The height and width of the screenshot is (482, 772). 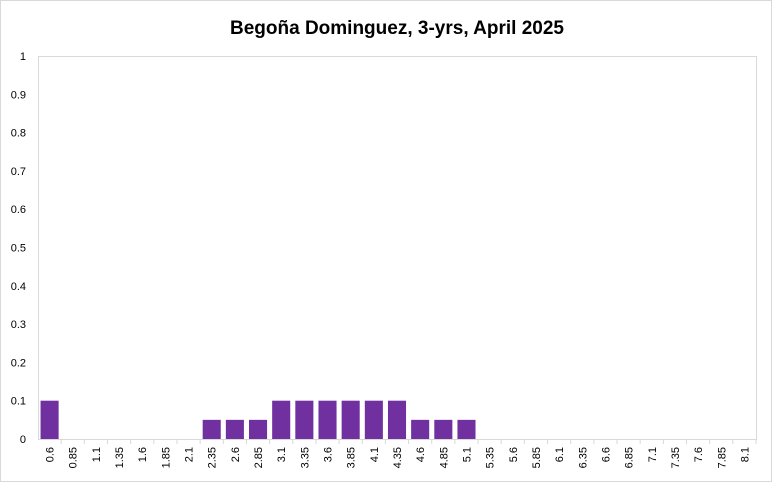 What do you see at coordinates (23, 440) in the screenshot?
I see `y-tick-label: 0` at bounding box center [23, 440].